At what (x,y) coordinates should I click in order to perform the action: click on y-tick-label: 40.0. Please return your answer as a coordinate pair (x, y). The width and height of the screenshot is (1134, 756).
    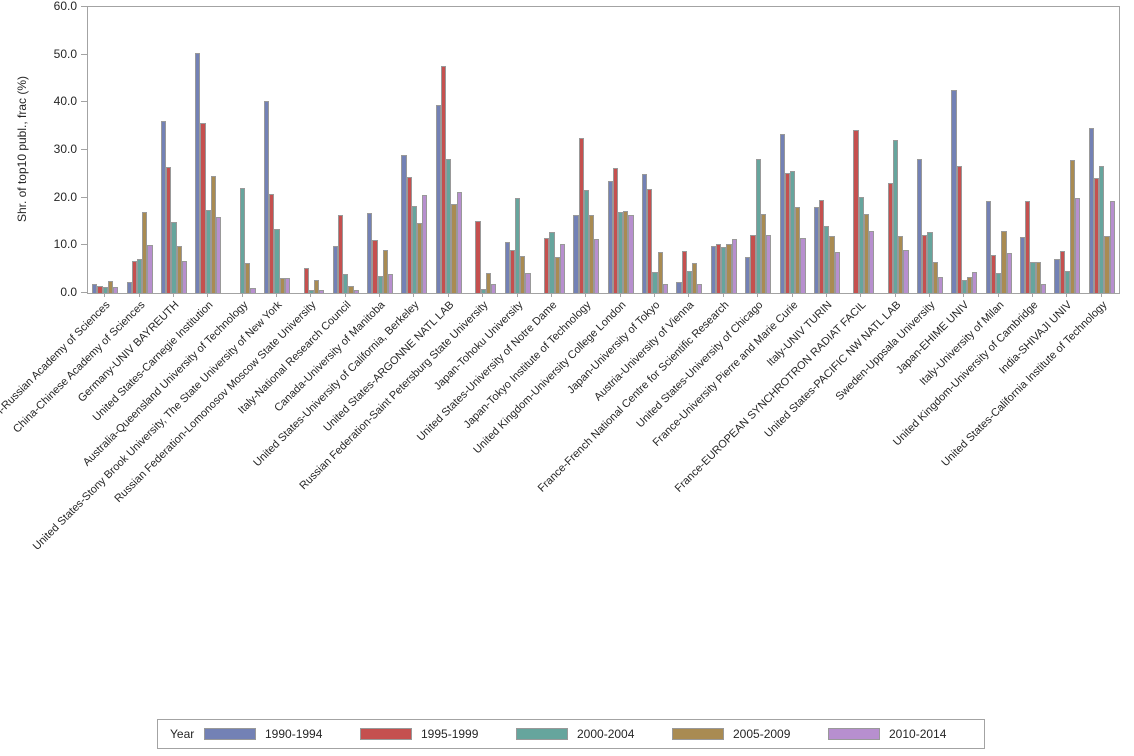
    Looking at the image, I should click on (65, 101).